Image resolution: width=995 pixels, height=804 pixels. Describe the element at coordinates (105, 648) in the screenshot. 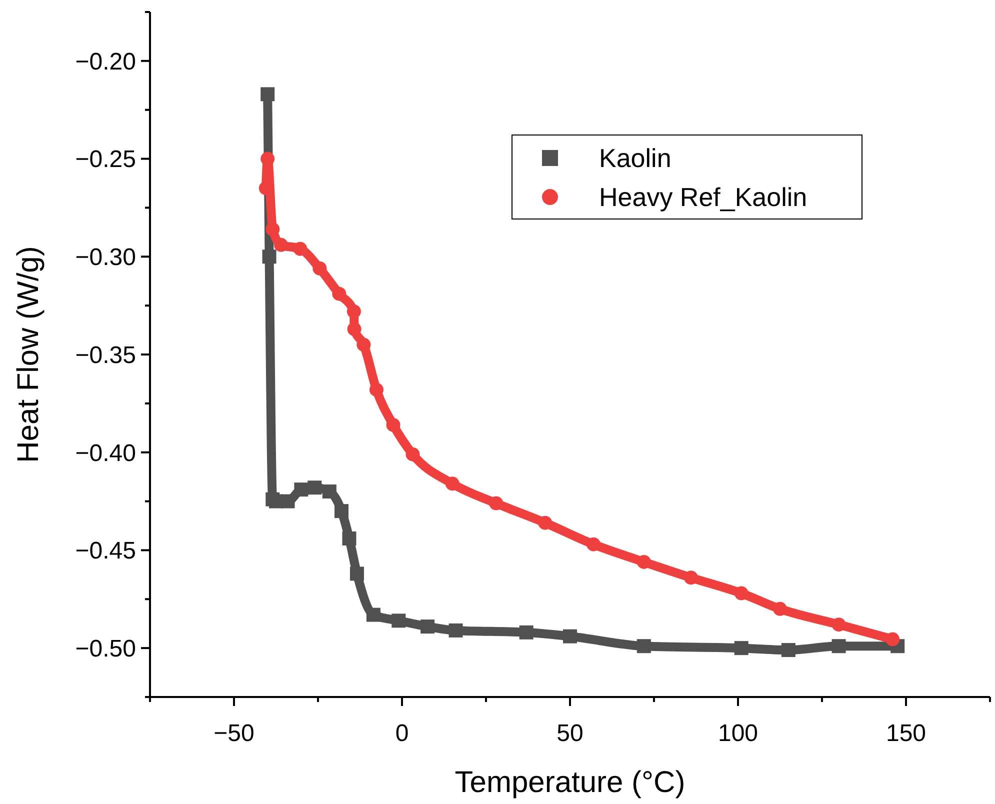

I see `y-tick-label: −0.50` at that location.